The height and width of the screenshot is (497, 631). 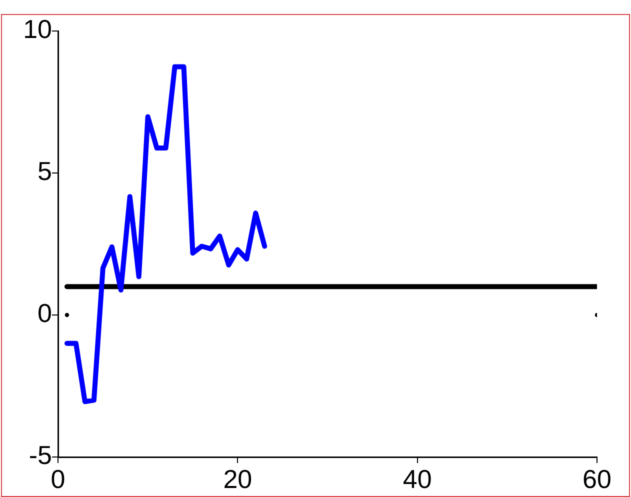 I want to click on y-tick-label: 10, so click(x=37, y=29).